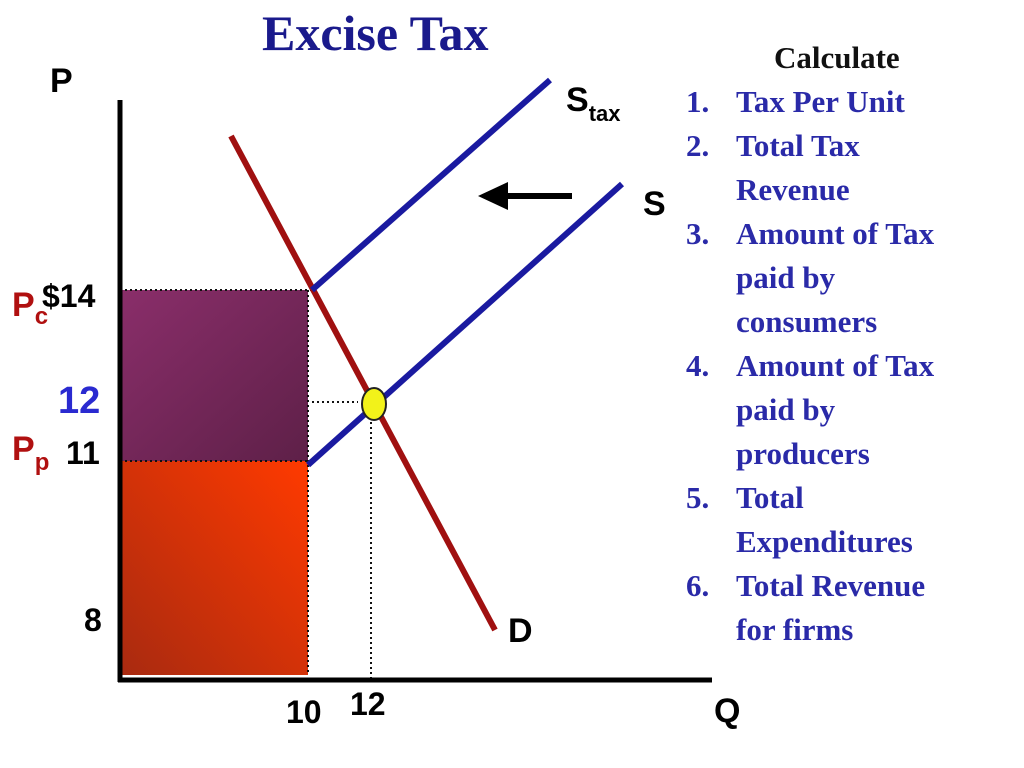 This screenshot has width=1024, height=768. I want to click on price-14-label: $14, so click(69, 296).